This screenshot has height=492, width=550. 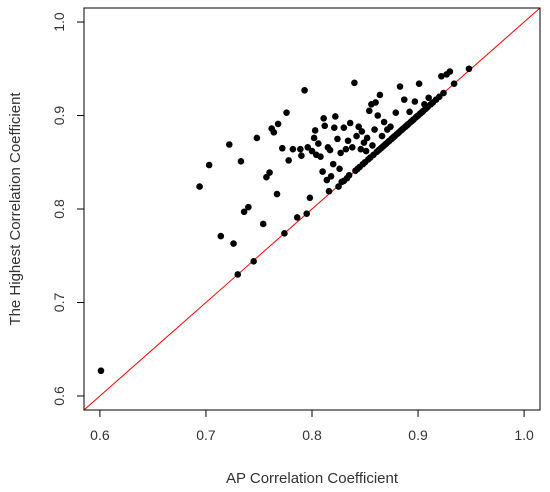 What do you see at coordinates (312, 435) in the screenshot?
I see `x-tick-label: 0.8` at bounding box center [312, 435].